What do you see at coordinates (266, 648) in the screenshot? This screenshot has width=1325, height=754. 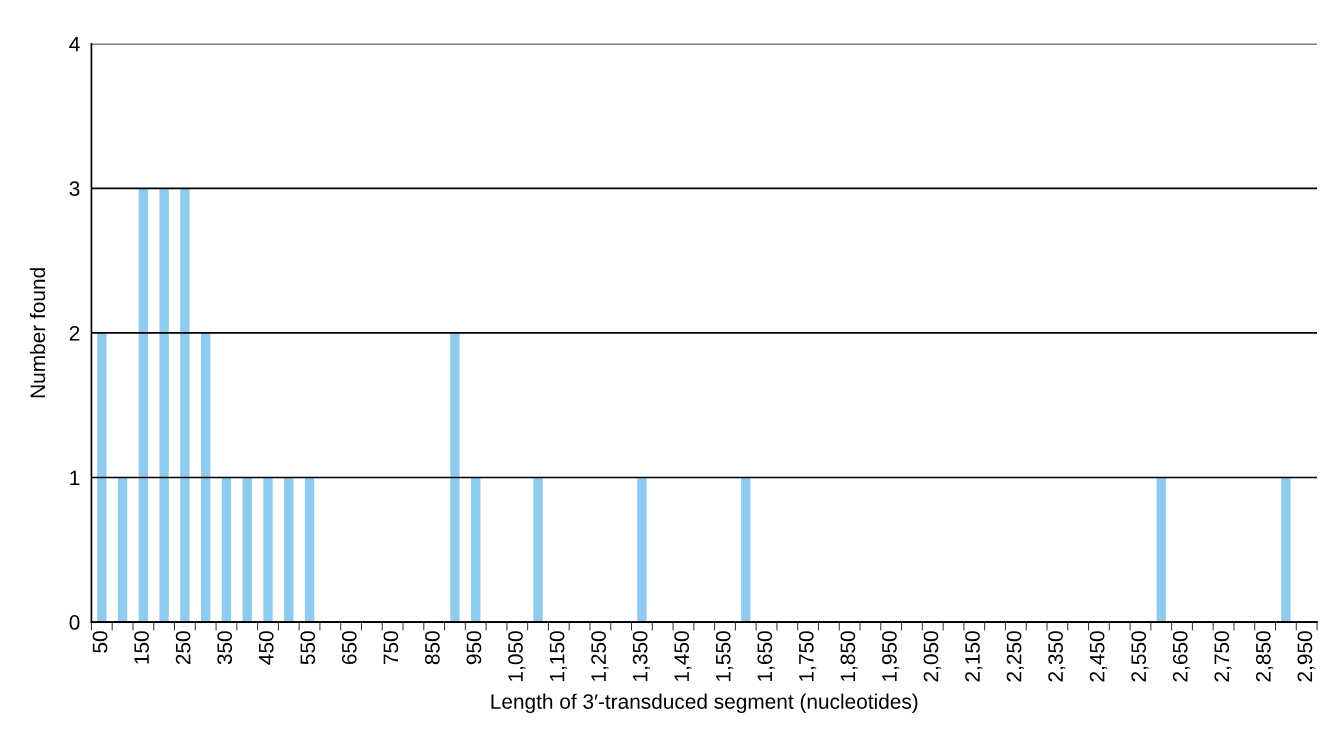 I see `x-tick-label: 450` at bounding box center [266, 648].